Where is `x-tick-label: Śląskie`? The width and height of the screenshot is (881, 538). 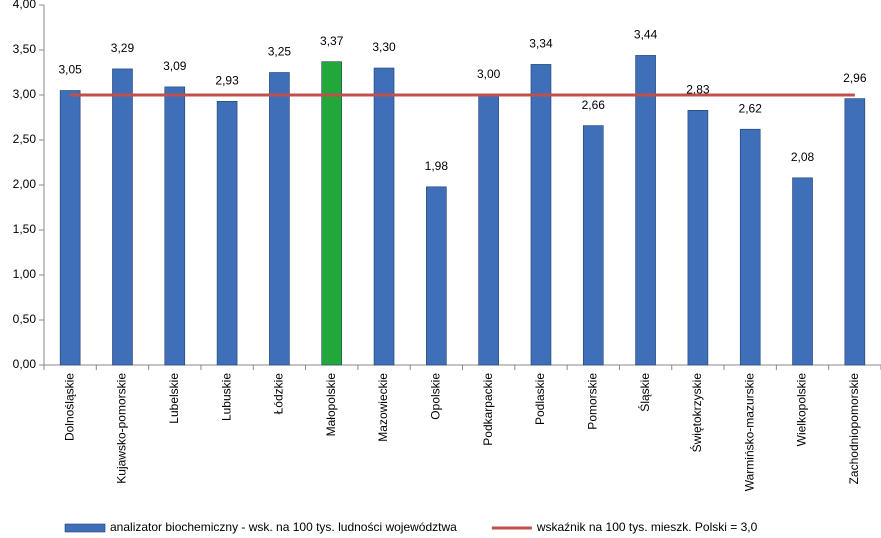 x-tick-label: Śląskie is located at coordinates (644, 392).